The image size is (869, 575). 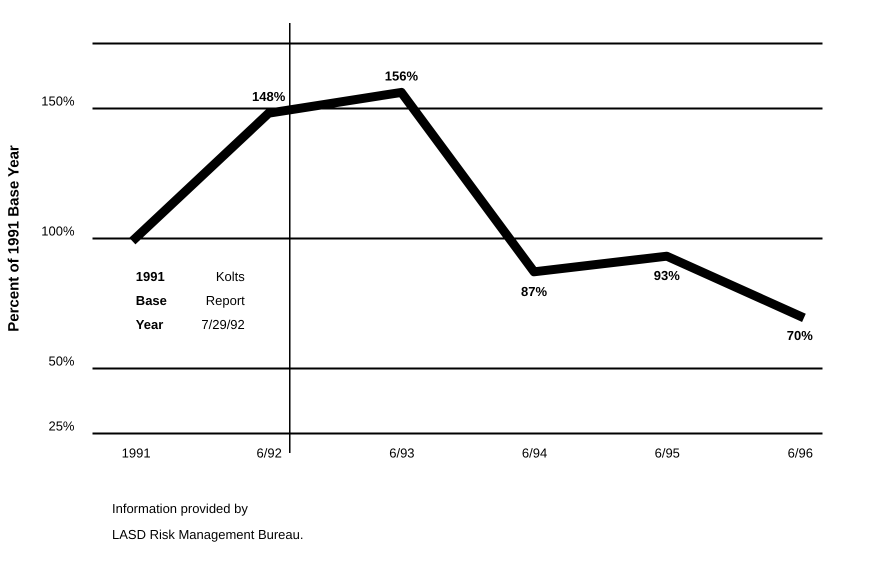 What do you see at coordinates (800, 335) in the screenshot?
I see `data-label: 70%` at bounding box center [800, 335].